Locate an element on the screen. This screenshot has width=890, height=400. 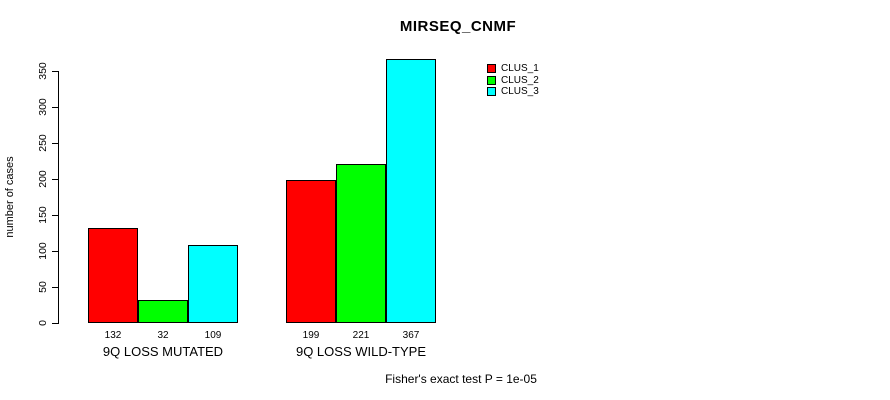
legend-item: CLUS_2 is located at coordinates (513, 81).